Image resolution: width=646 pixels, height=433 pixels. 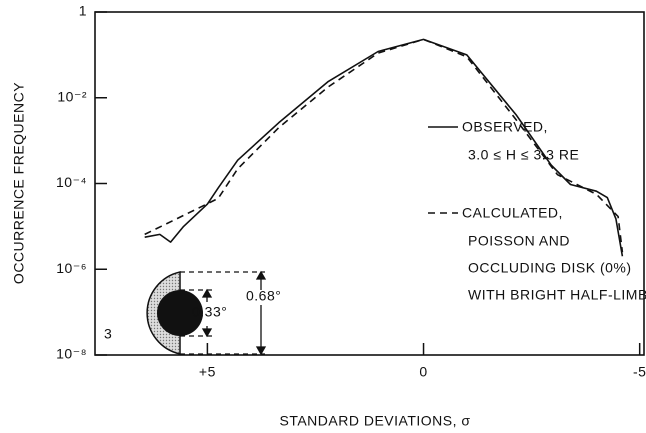 I want to click on x-tick-label: +5, so click(x=207, y=372).